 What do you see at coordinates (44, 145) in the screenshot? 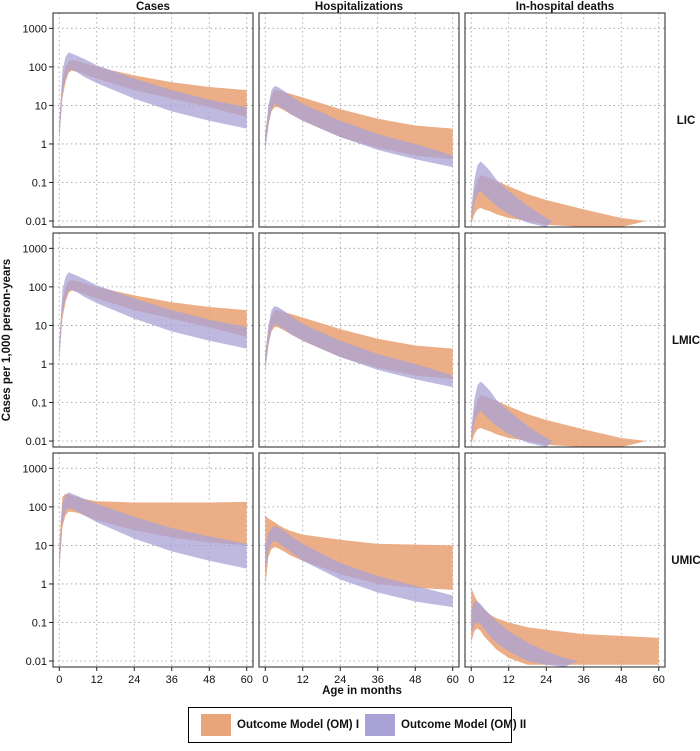
I see `y-tick-label-lic-2: 1` at bounding box center [44, 145].